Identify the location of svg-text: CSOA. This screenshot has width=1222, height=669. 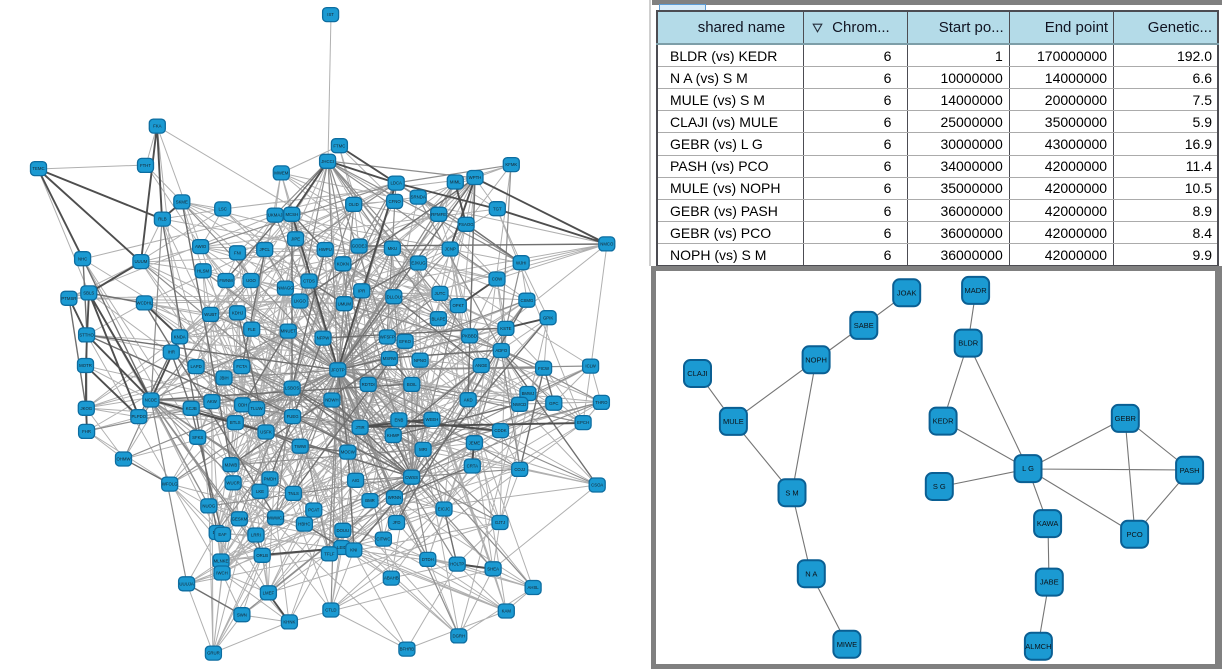
(597, 485).